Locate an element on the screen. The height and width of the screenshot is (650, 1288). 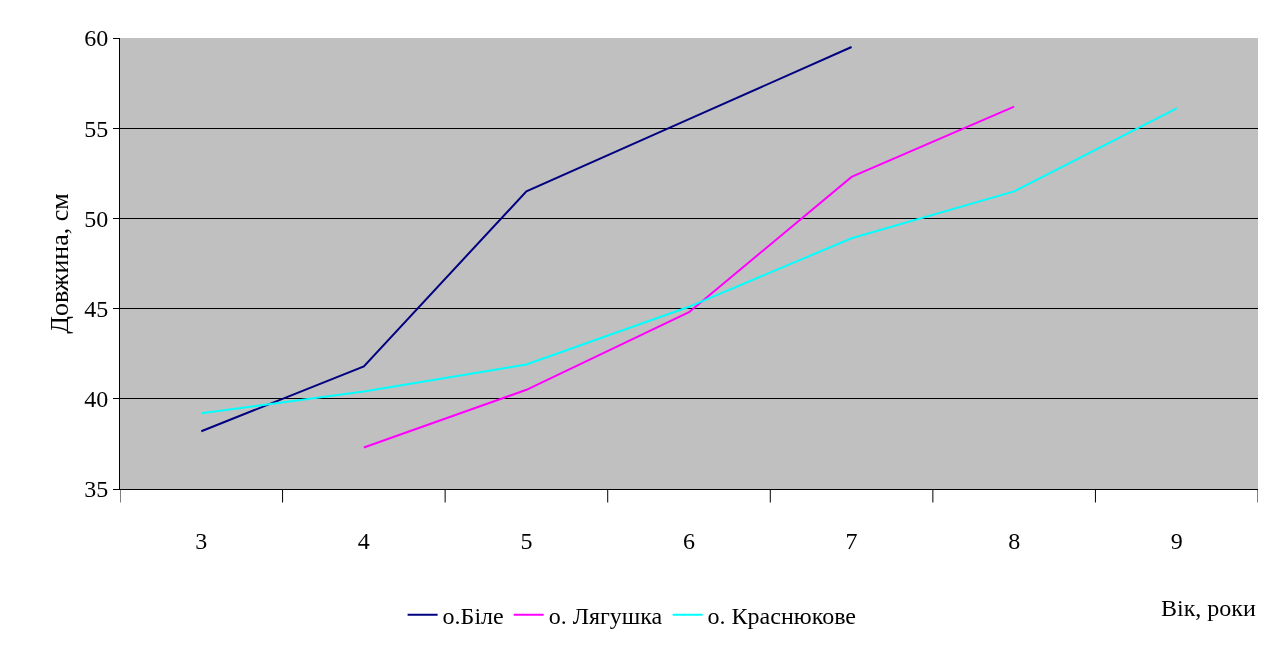
x-tick-label: 5 is located at coordinates (526, 540).